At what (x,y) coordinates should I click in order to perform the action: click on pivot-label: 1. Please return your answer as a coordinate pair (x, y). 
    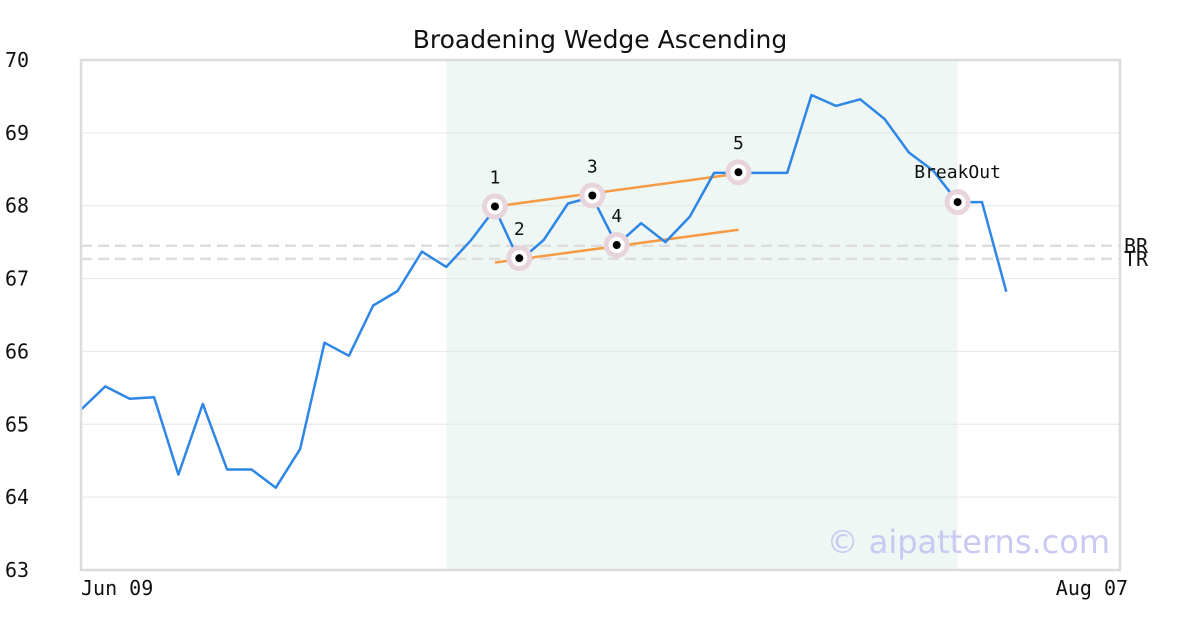
    Looking at the image, I should click on (495, 177).